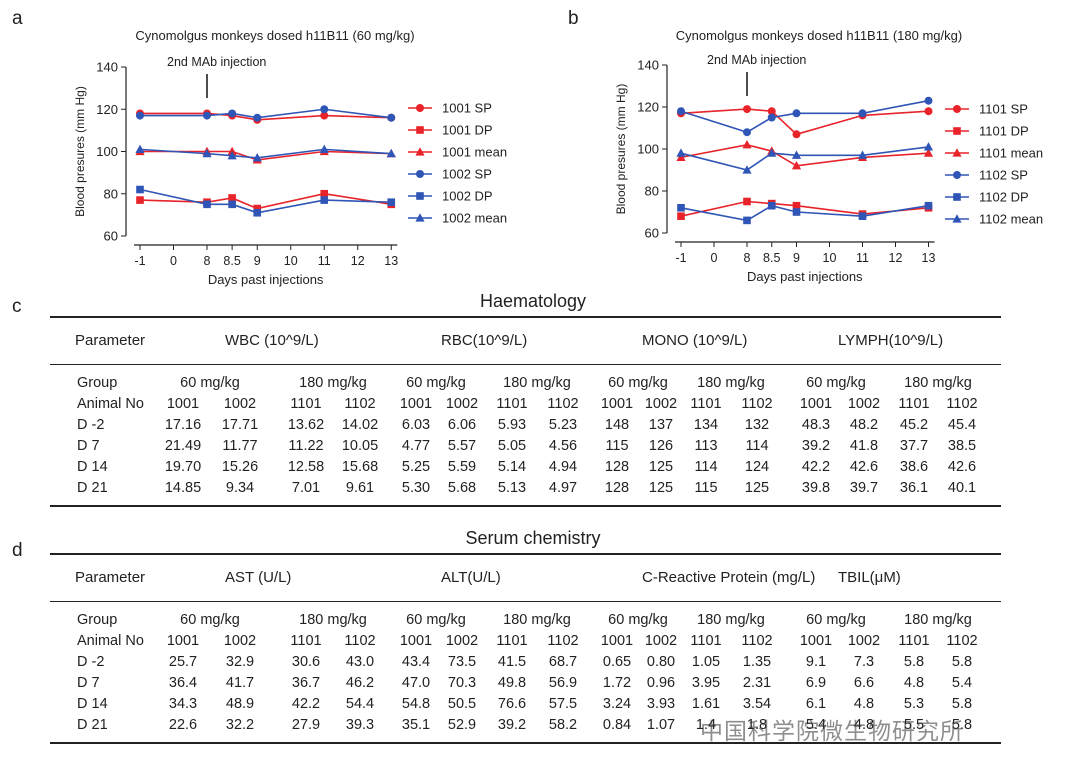 This screenshot has height=777, width=1080. I want to click on dose-group: 180 mg/kg, so click(333, 383).